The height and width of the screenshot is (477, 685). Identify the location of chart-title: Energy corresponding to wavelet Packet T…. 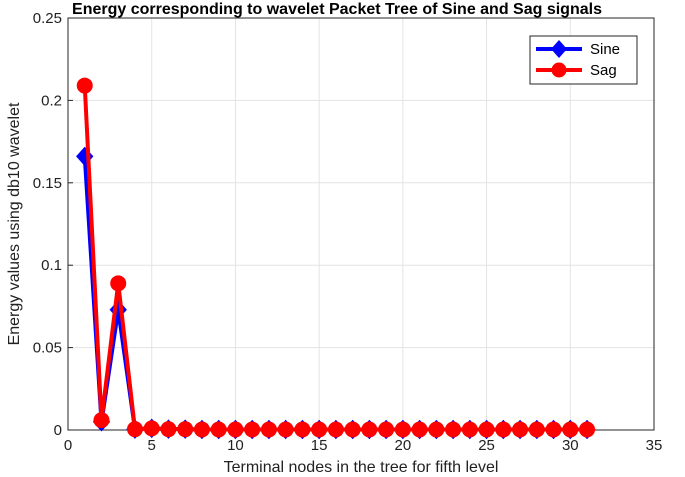
(337, 9).